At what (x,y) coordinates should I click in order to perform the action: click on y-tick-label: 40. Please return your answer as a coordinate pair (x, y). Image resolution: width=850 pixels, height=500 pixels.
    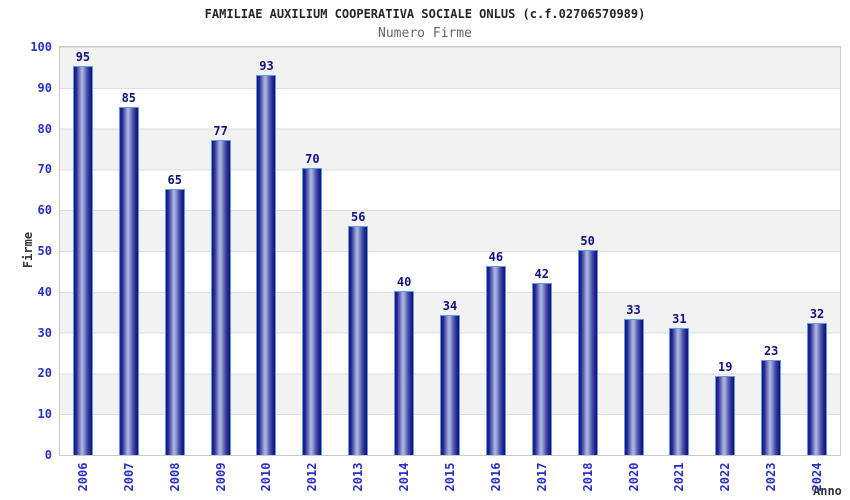
    Looking at the image, I should click on (44, 291).